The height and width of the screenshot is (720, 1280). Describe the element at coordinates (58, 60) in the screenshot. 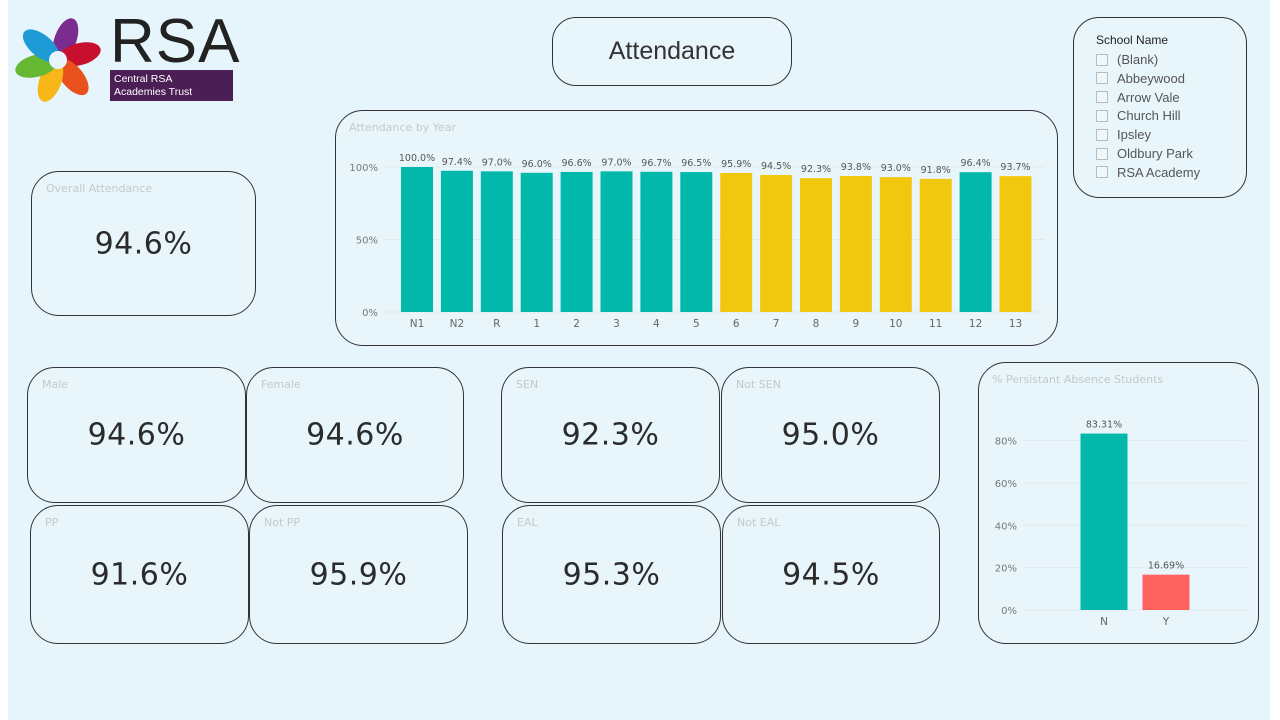

I see `pinwheel-logo-icon` at that location.